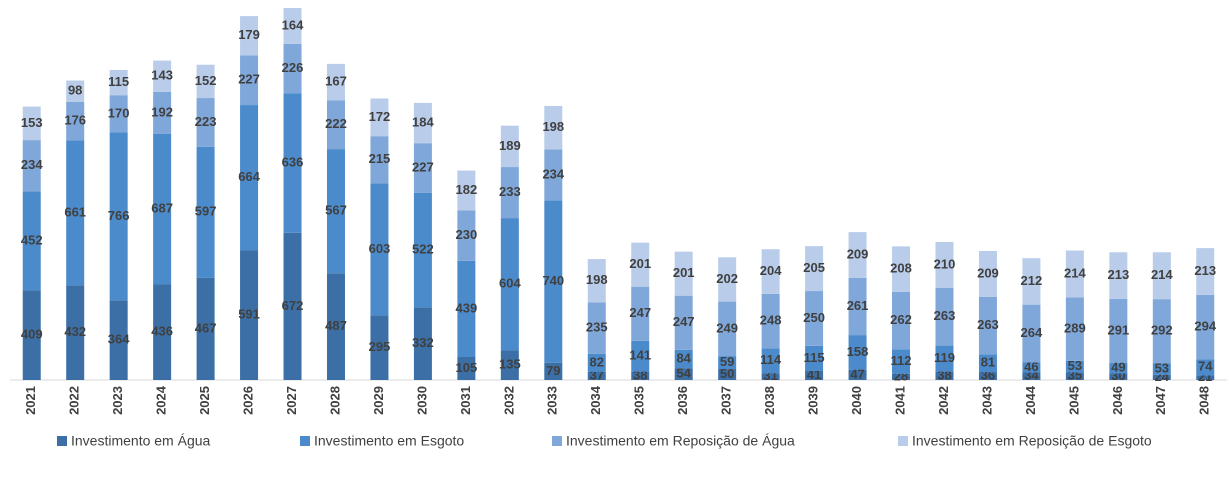  Describe the element at coordinates (1117, 400) in the screenshot. I see `x-tick-label: 2046` at that location.